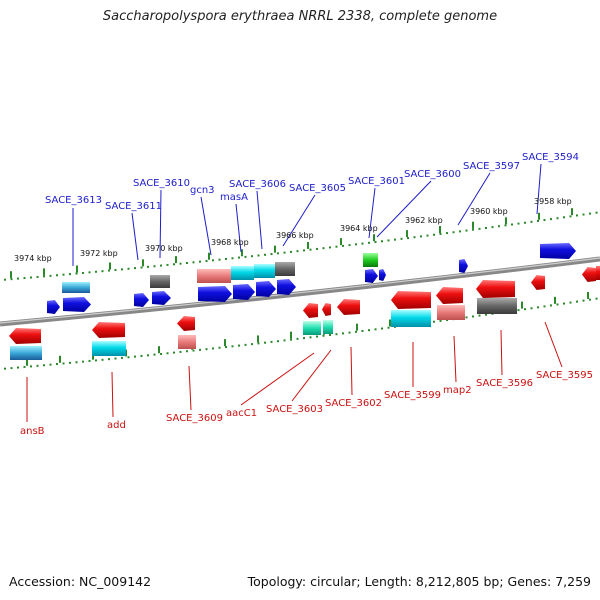 The height and width of the screenshot is (600, 600). Describe the element at coordinates (133, 206) in the screenshot. I see `gene-label: SACE_3611` at that location.